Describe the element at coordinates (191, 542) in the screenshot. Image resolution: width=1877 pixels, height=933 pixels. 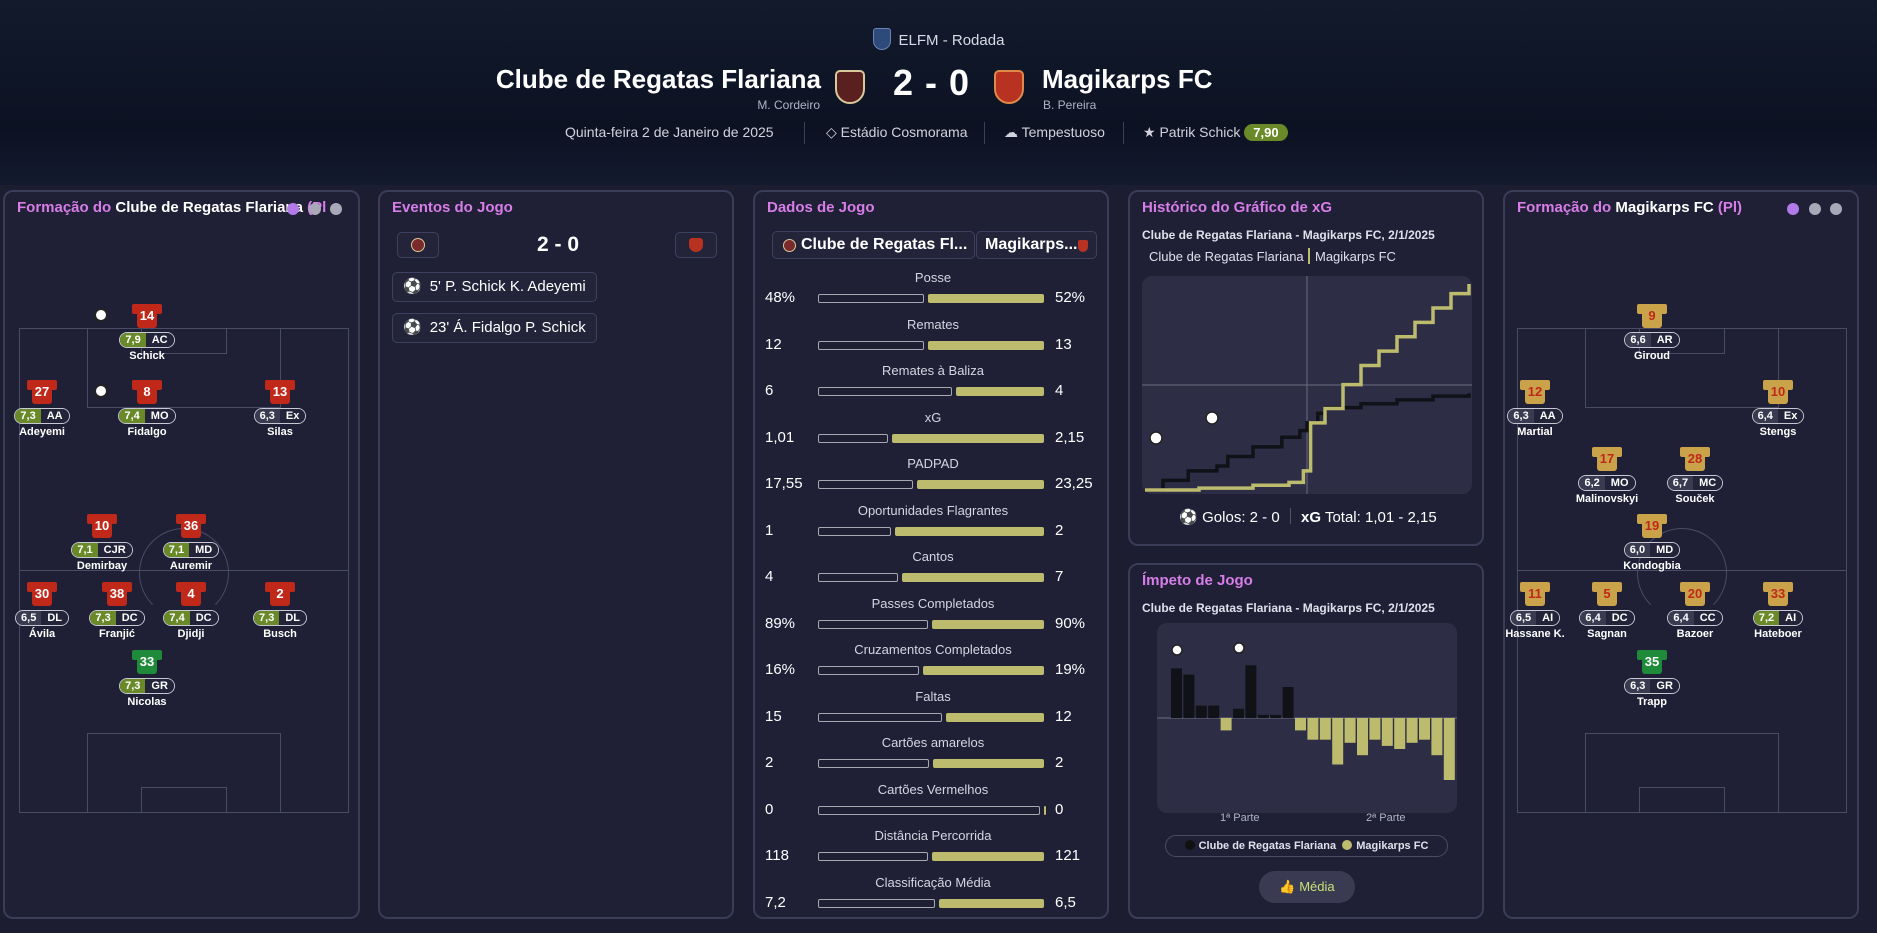
I see `player-card: 36 7,1 MD Auremir` at that location.